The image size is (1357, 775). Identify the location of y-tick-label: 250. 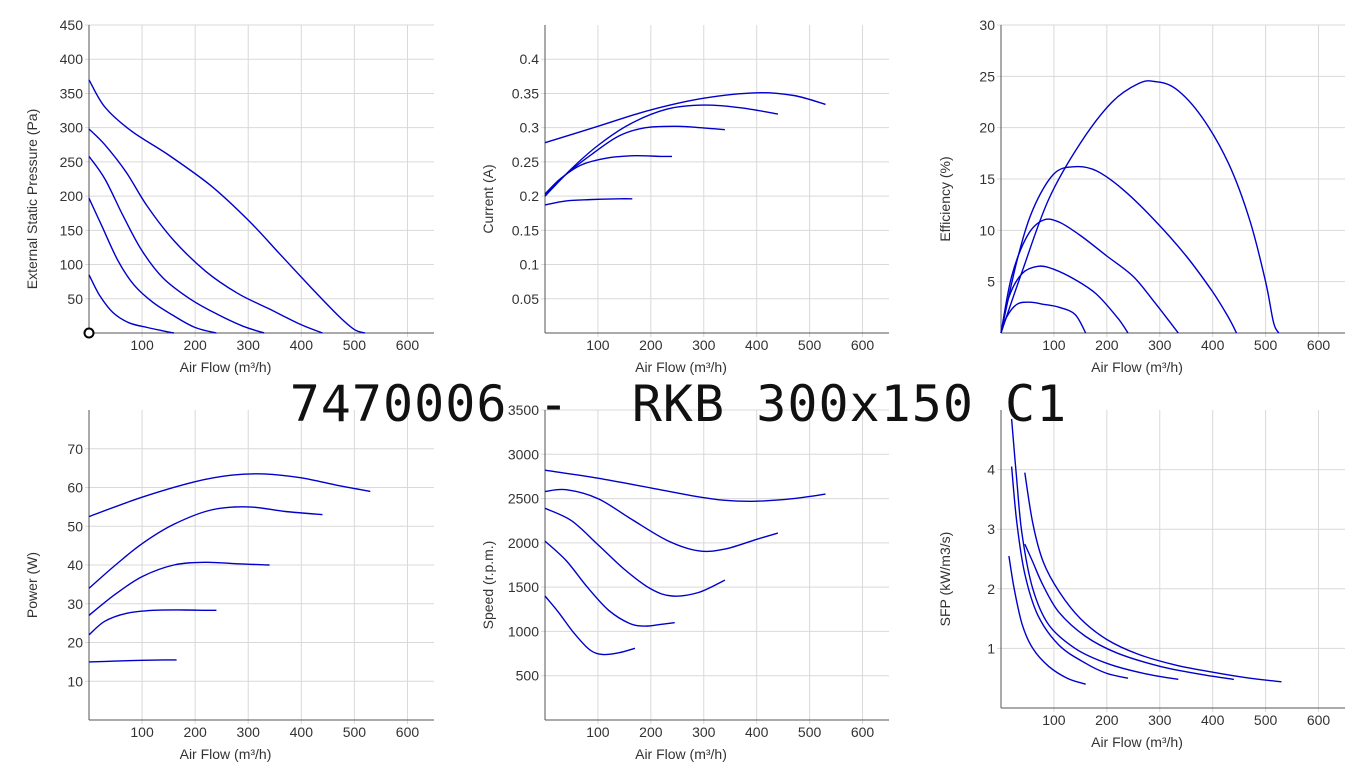
(72, 162).